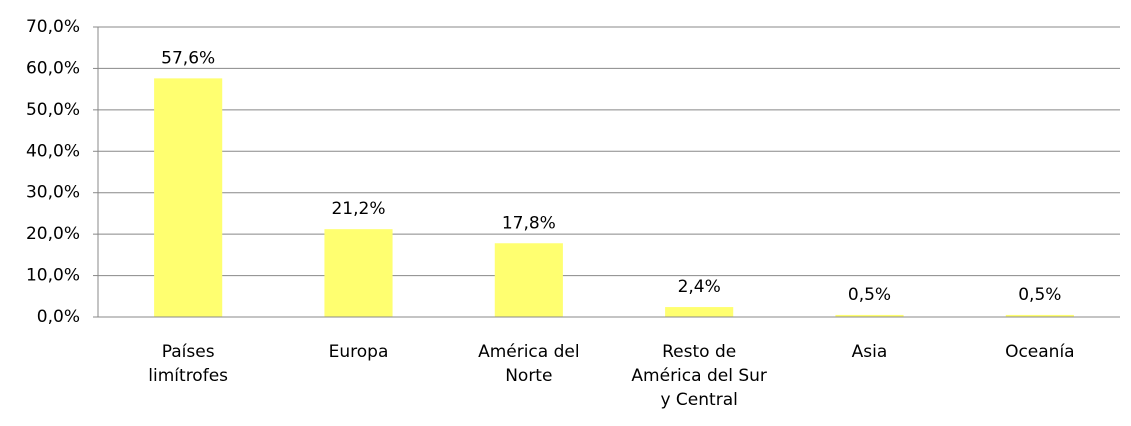  Describe the element at coordinates (53, 234) in the screenshot. I see `y-tick-label: 20,0%` at that location.